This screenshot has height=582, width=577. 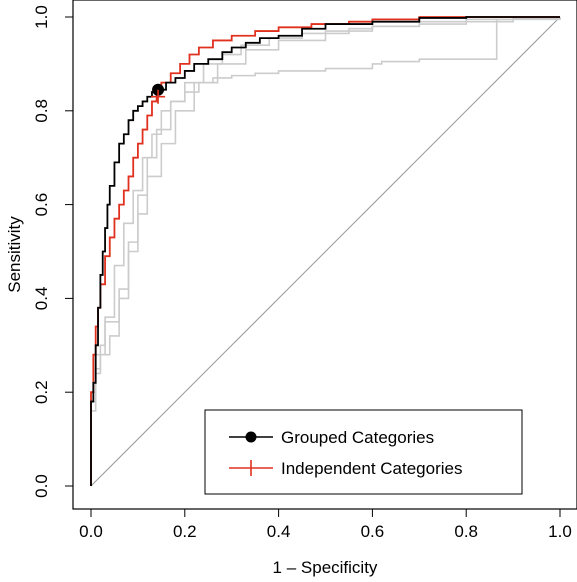 I want to click on legend-box, so click(x=363, y=452).